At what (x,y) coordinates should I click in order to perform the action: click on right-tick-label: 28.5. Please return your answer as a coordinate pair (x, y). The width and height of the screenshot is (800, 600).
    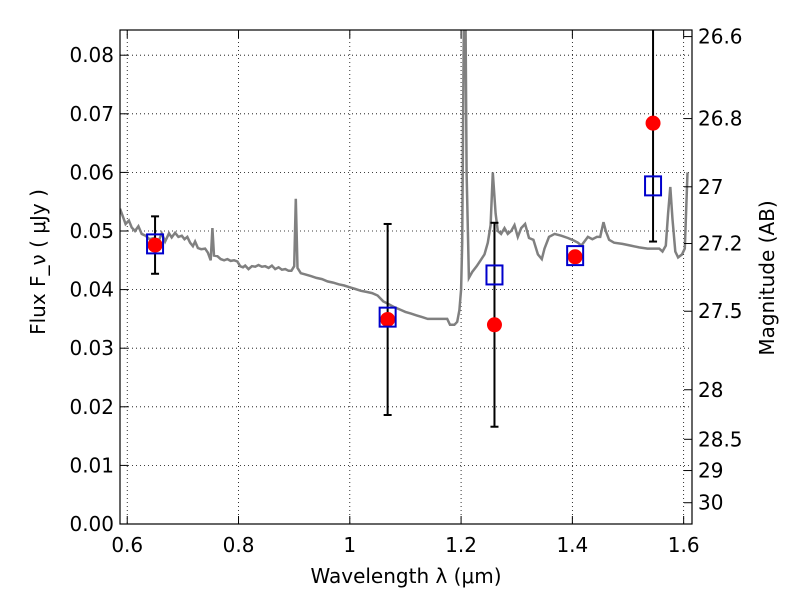
    Looking at the image, I should click on (720, 439).